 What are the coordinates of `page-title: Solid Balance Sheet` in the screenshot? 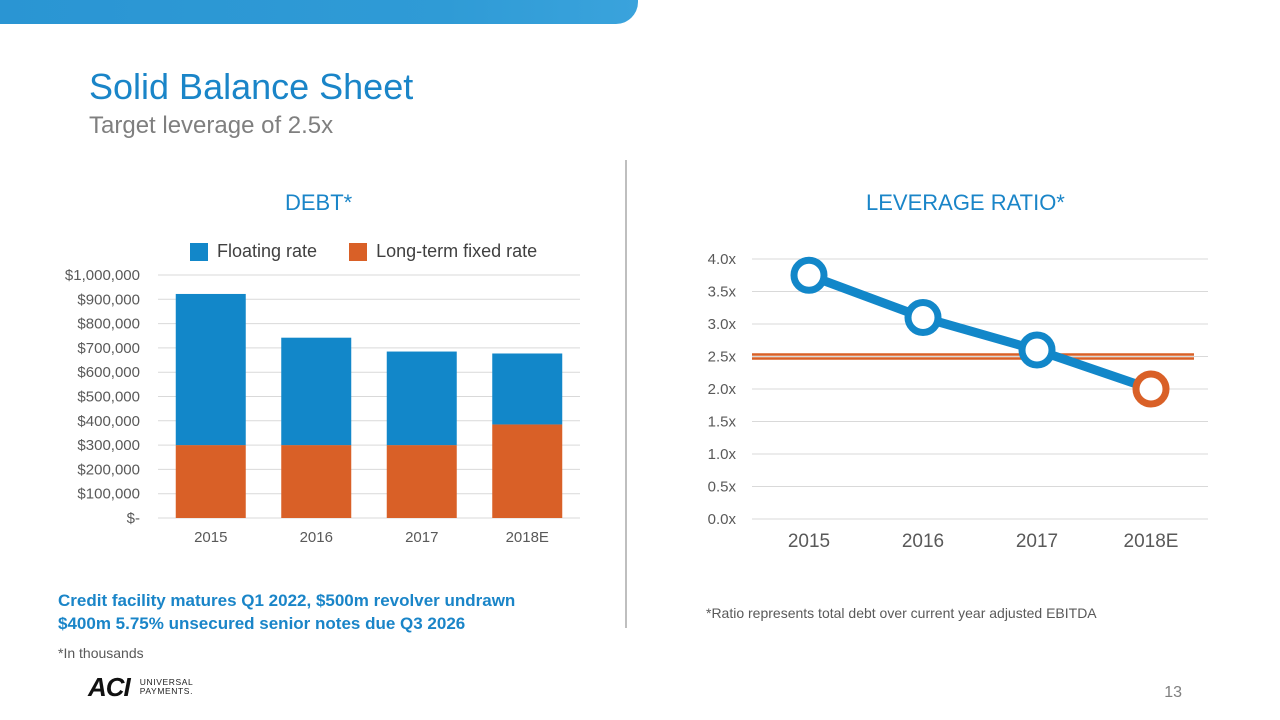 It's located at (251, 86).